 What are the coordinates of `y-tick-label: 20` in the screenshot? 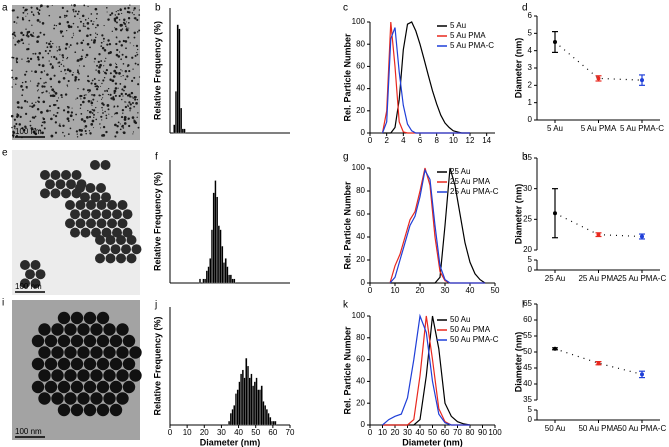 It's located at (360, 110).